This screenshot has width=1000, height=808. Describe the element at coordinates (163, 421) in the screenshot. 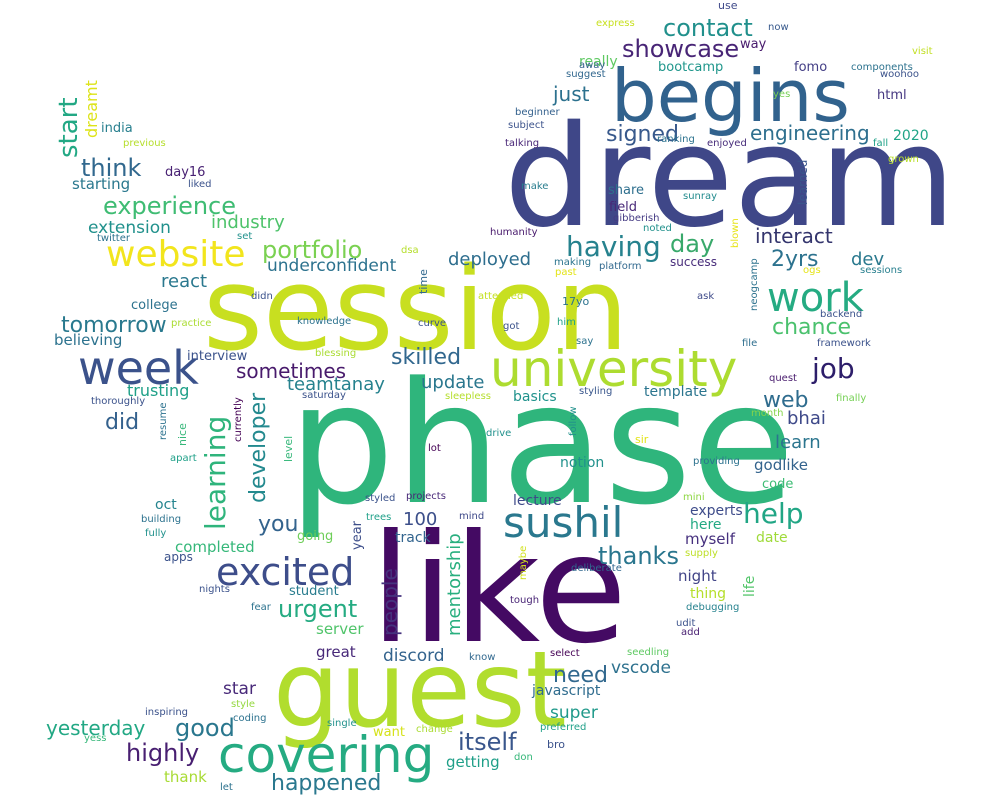

I see `word-resume: resume` at that location.